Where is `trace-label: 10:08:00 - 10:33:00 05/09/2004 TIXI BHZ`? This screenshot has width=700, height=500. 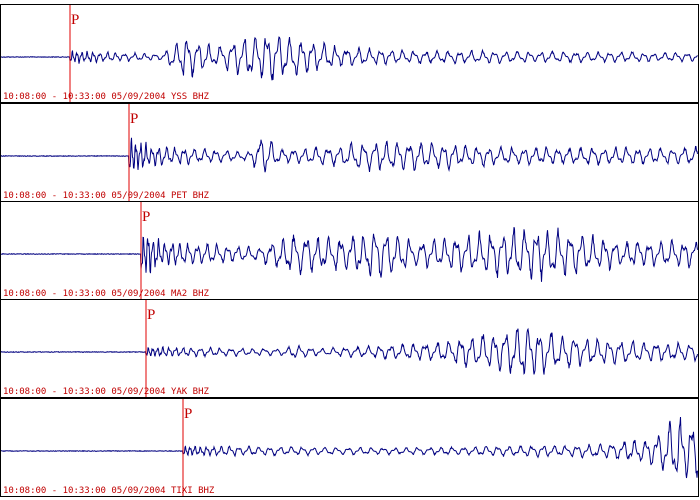
trace-label: 10:08:00 - 10:33:00 05/09/2004 TIXI BHZ is located at coordinates (109, 491).